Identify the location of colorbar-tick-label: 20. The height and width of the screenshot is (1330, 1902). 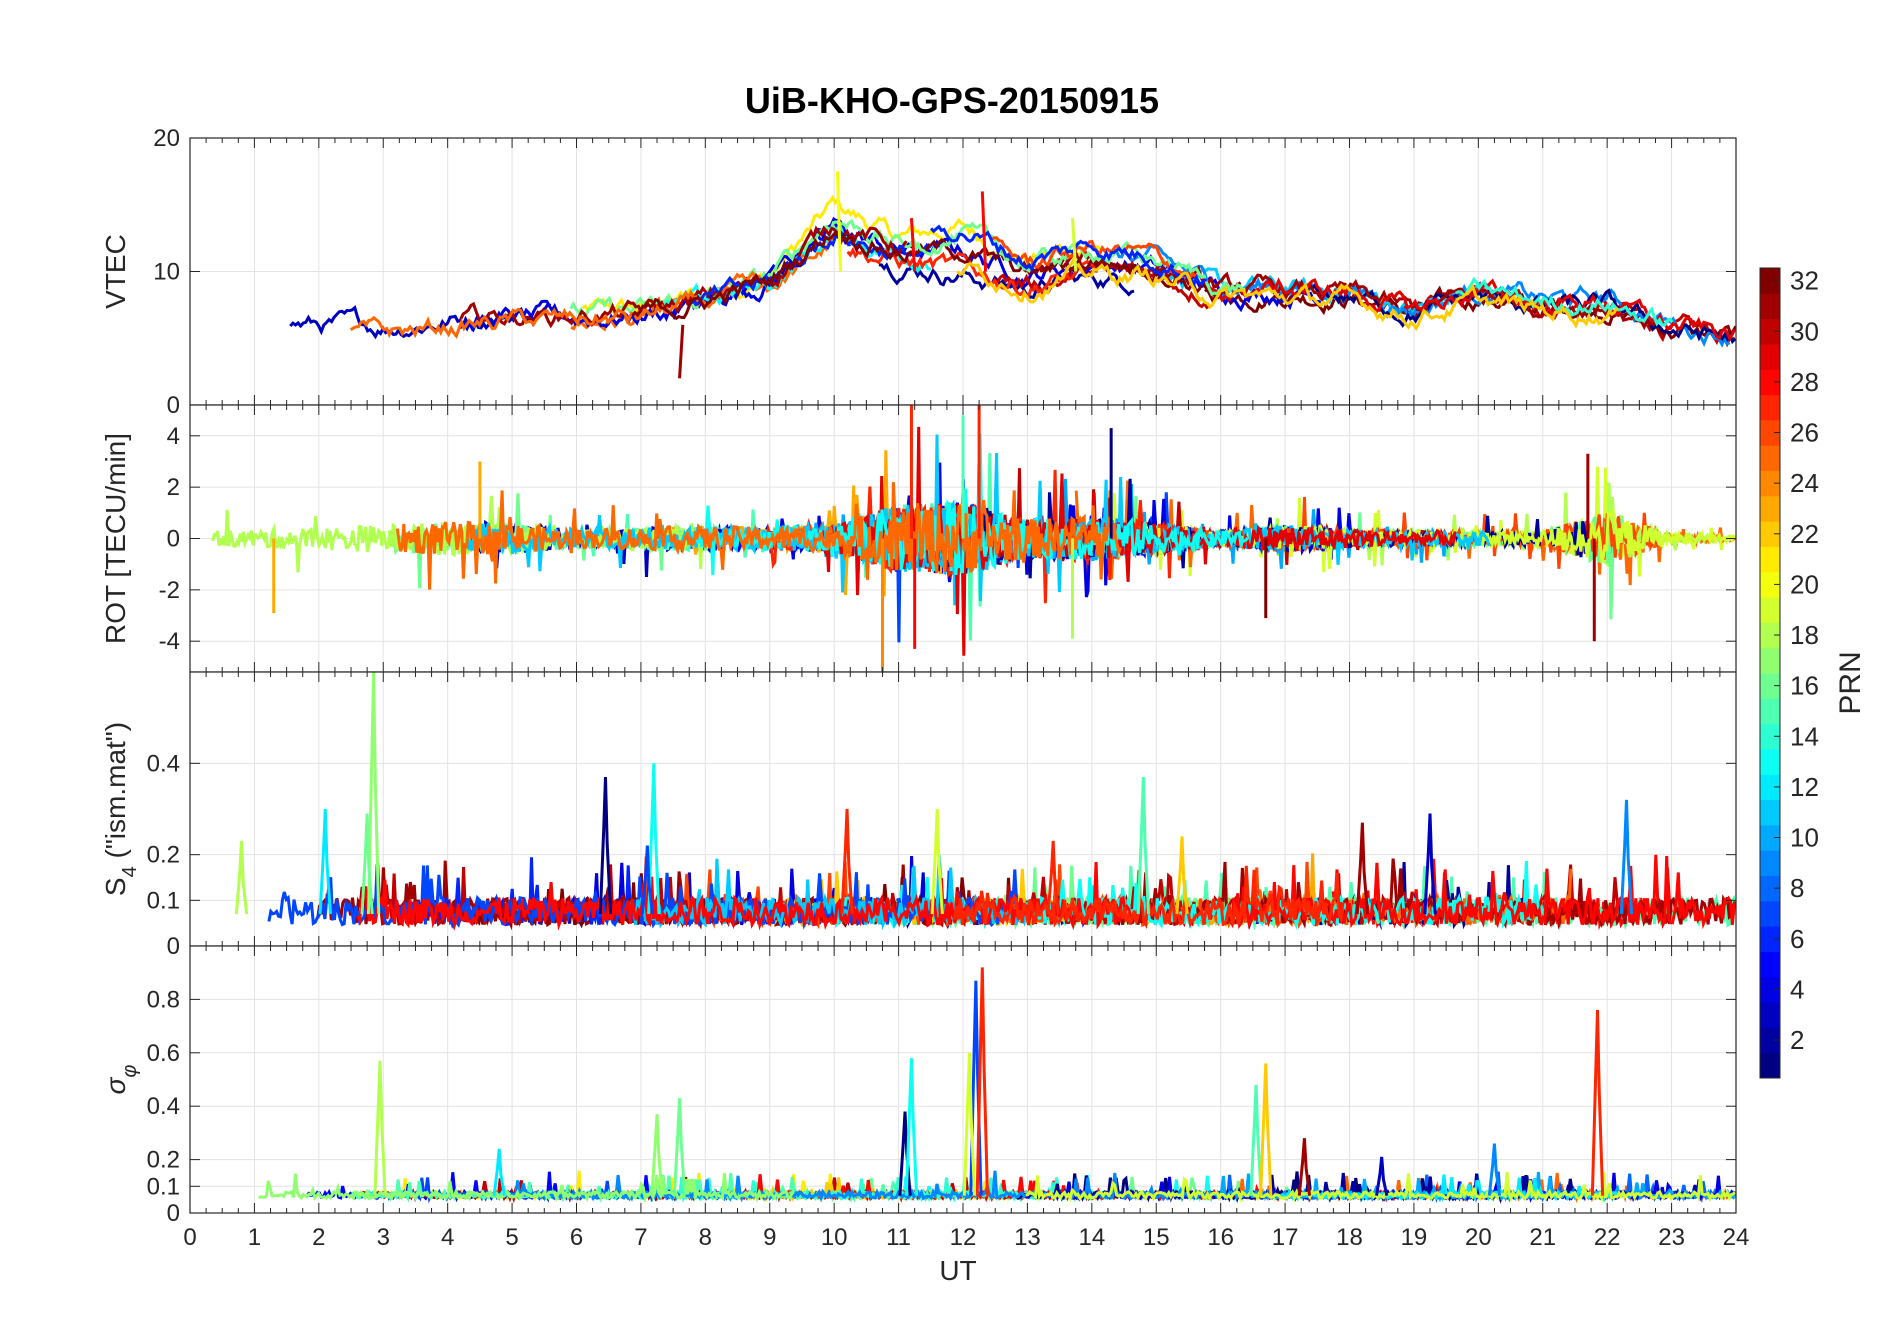
(1804, 584).